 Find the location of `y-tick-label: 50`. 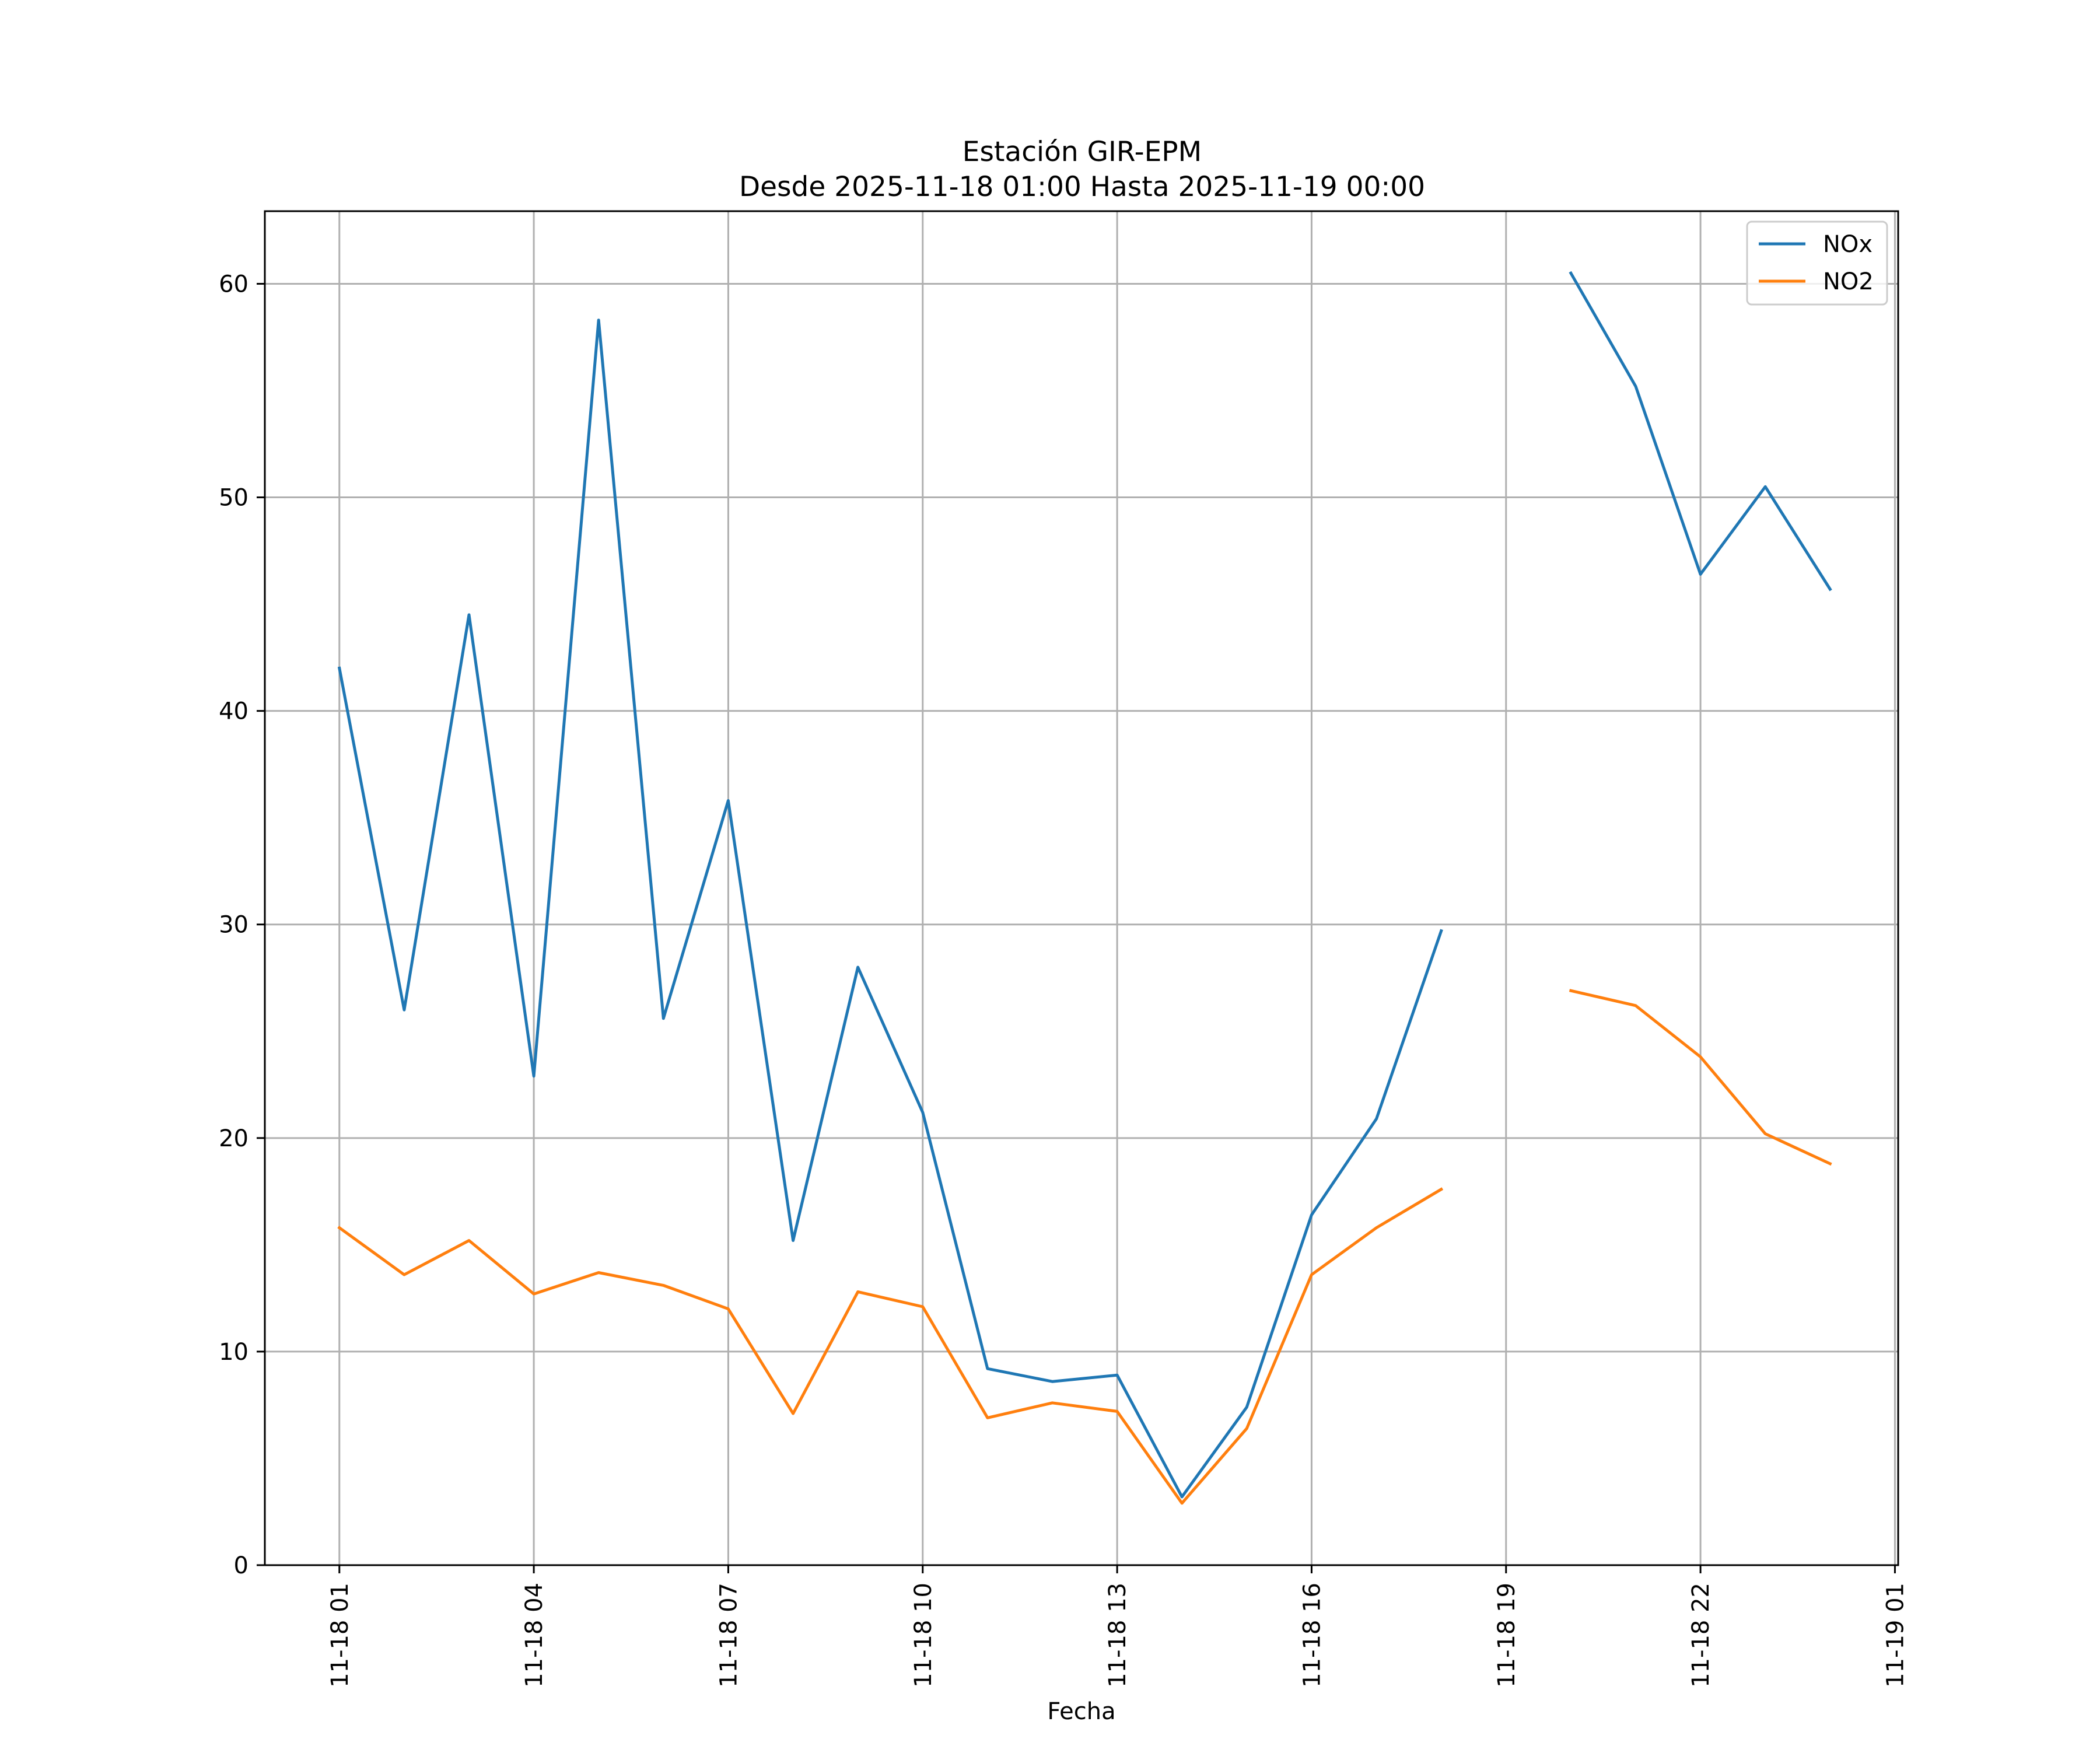

y-tick-label: 50 is located at coordinates (234, 498).